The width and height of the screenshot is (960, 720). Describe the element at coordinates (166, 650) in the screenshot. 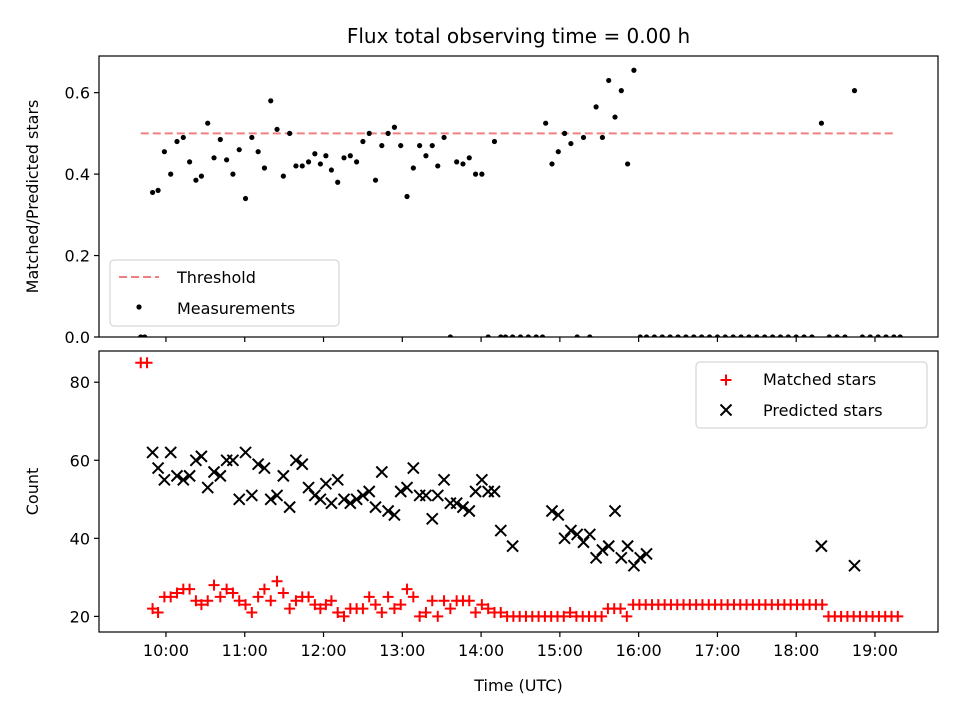

I see `x-tick-label: 10:00` at that location.